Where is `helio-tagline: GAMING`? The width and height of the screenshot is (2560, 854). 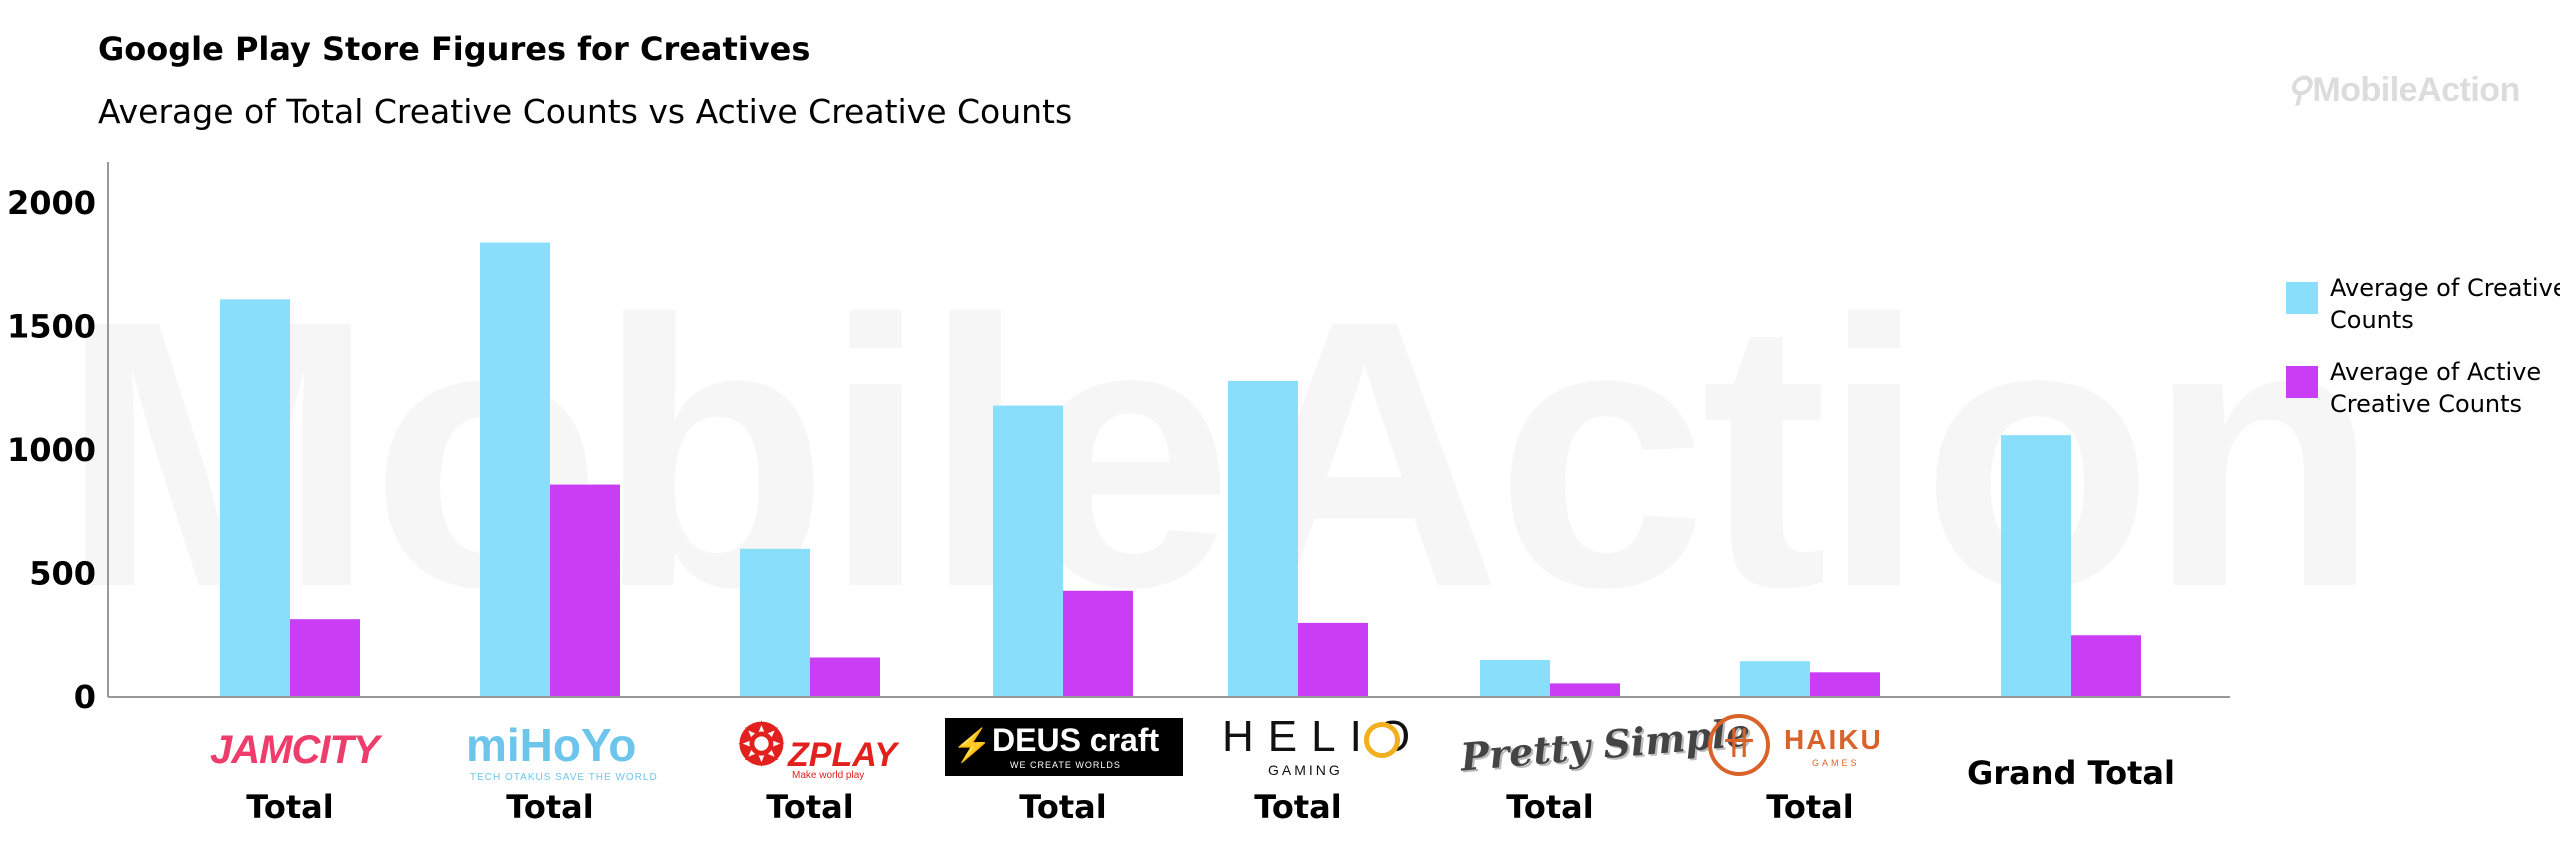
helio-tagline: GAMING is located at coordinates (1305, 770).